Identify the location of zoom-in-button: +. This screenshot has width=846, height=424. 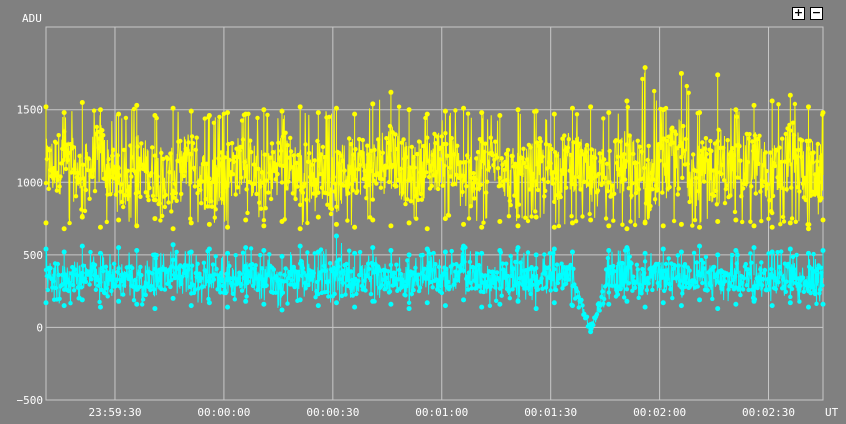
(798, 13).